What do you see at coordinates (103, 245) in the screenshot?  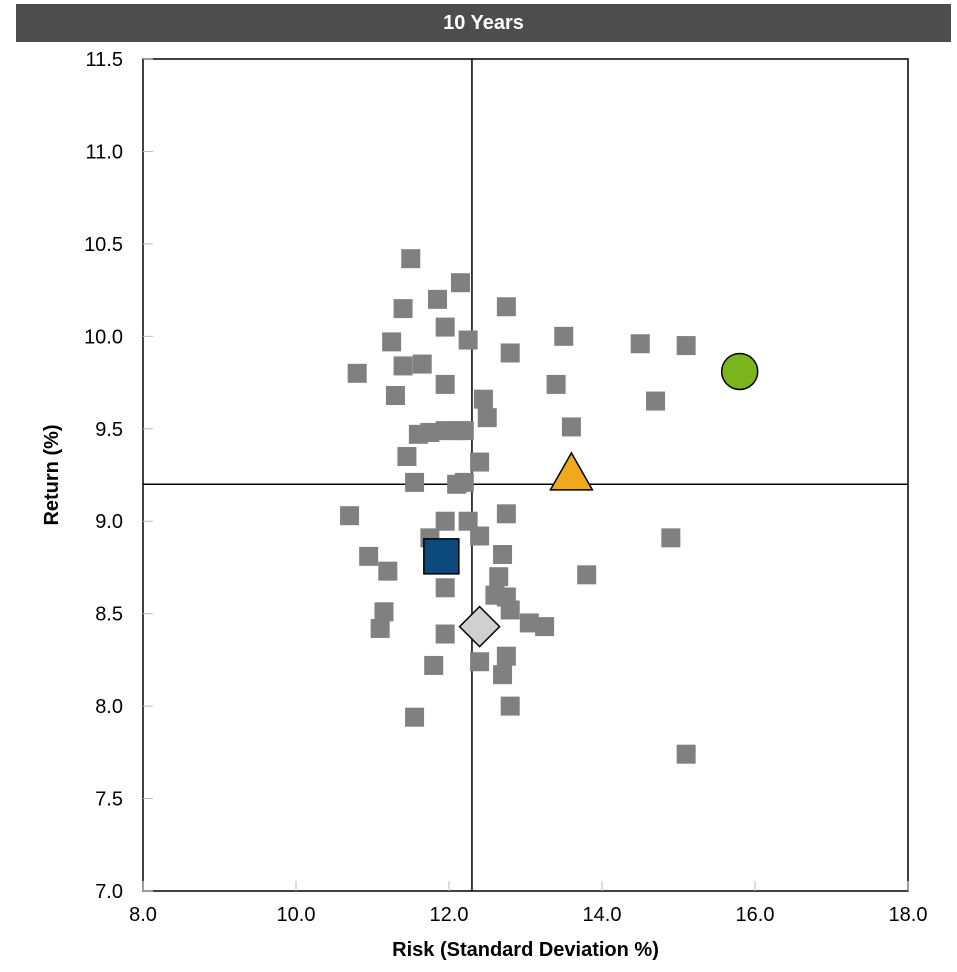 I see `y-tick-label: 10.5` at bounding box center [103, 245].